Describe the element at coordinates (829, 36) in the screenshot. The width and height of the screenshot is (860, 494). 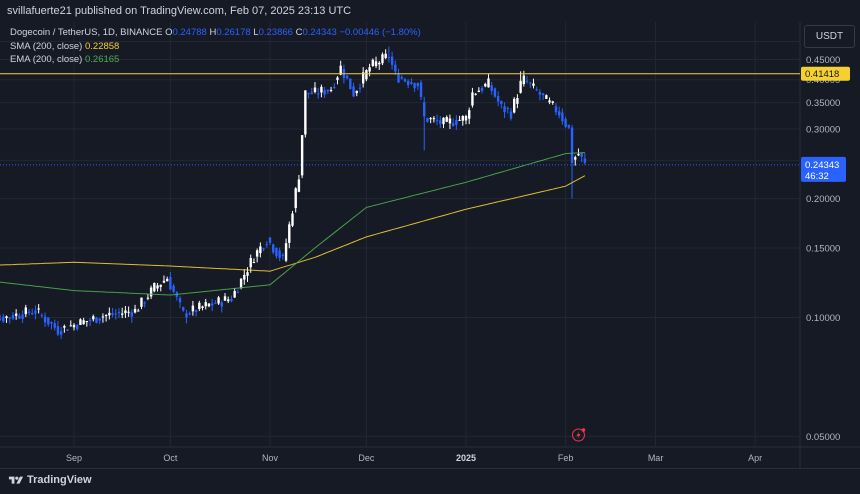
I see `currency-button: USDT` at that location.